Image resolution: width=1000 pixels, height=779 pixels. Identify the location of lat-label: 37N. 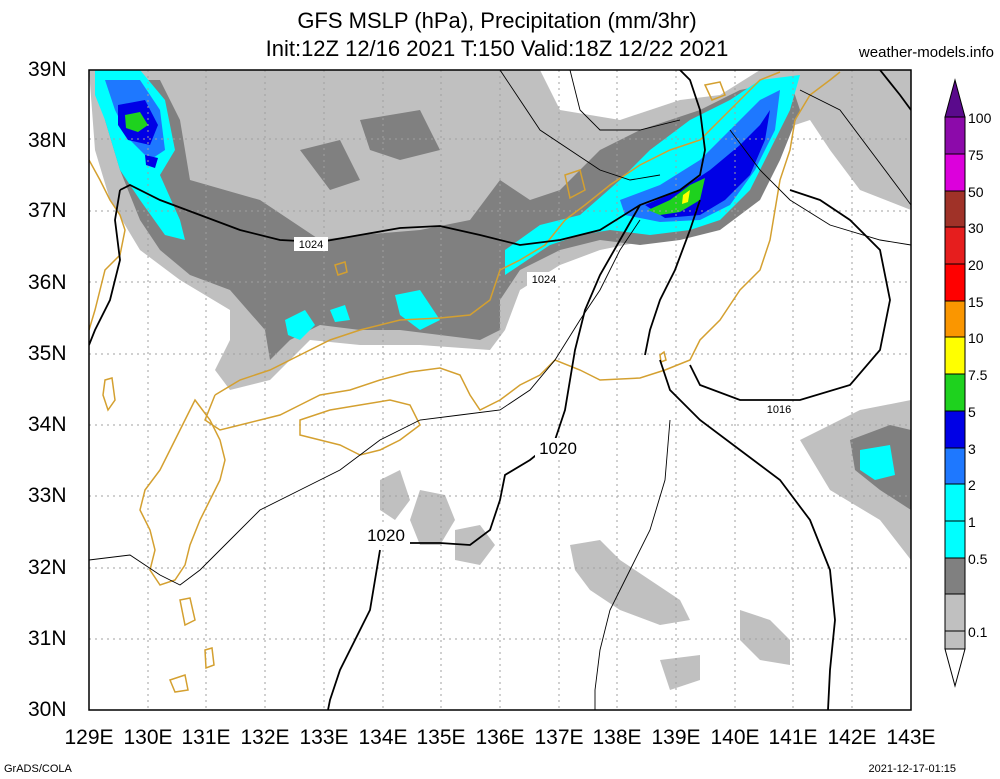
(47, 210).